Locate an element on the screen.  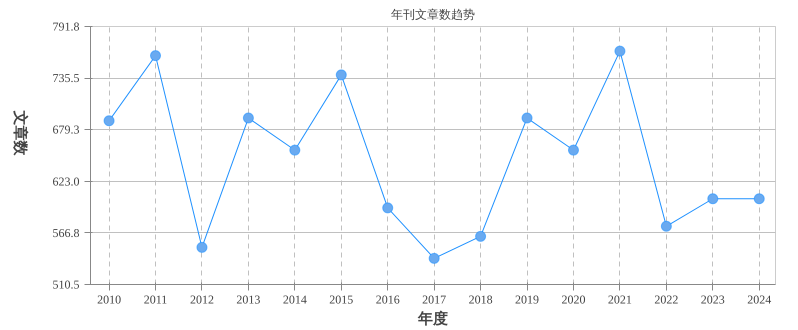
x-tick-label: 2016 is located at coordinates (388, 299).